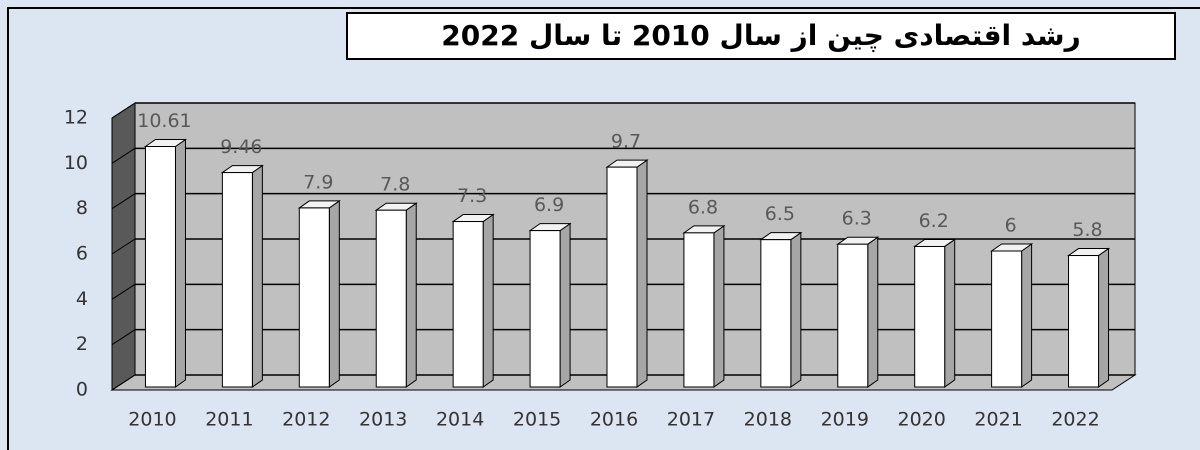 This screenshot has height=450, width=1200. Describe the element at coordinates (780, 214) in the screenshot. I see `value-label: 6.5` at that location.